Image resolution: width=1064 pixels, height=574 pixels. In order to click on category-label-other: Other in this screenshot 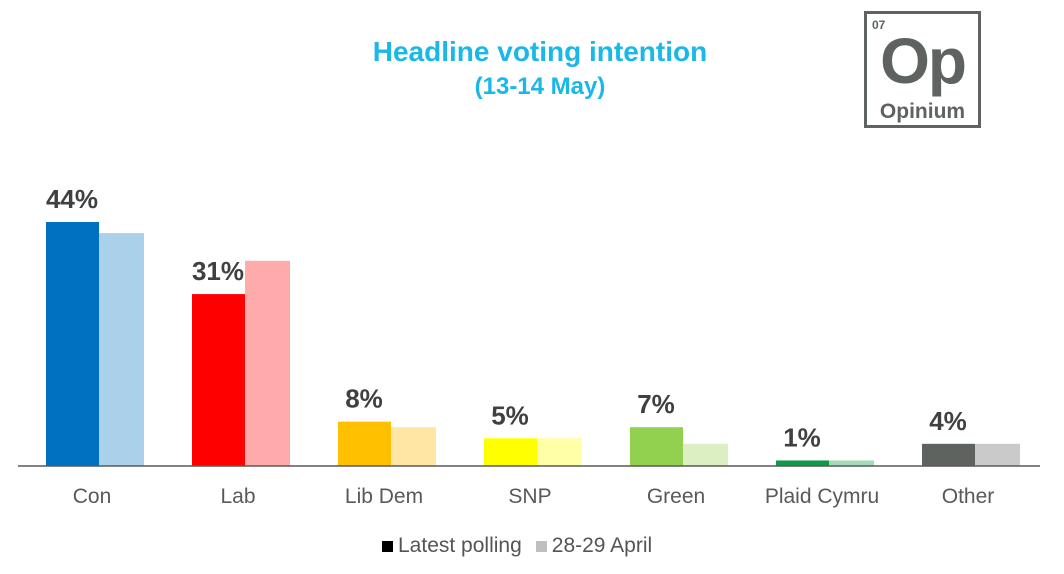, I will do `click(968, 496)`.